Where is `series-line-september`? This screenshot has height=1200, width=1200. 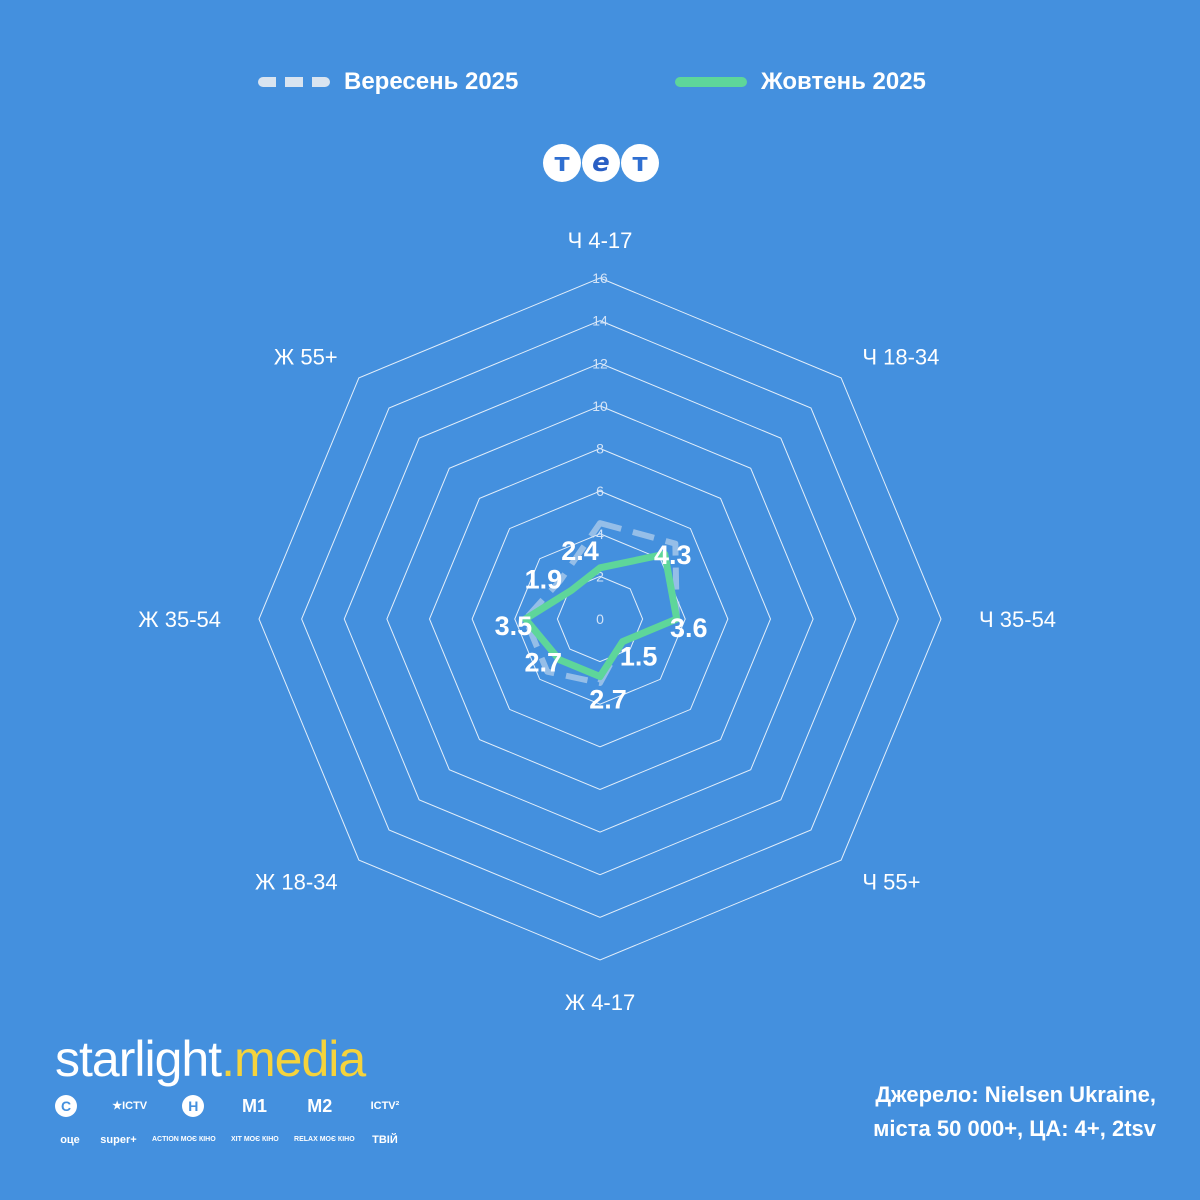 series-line-september is located at coordinates (601, 603).